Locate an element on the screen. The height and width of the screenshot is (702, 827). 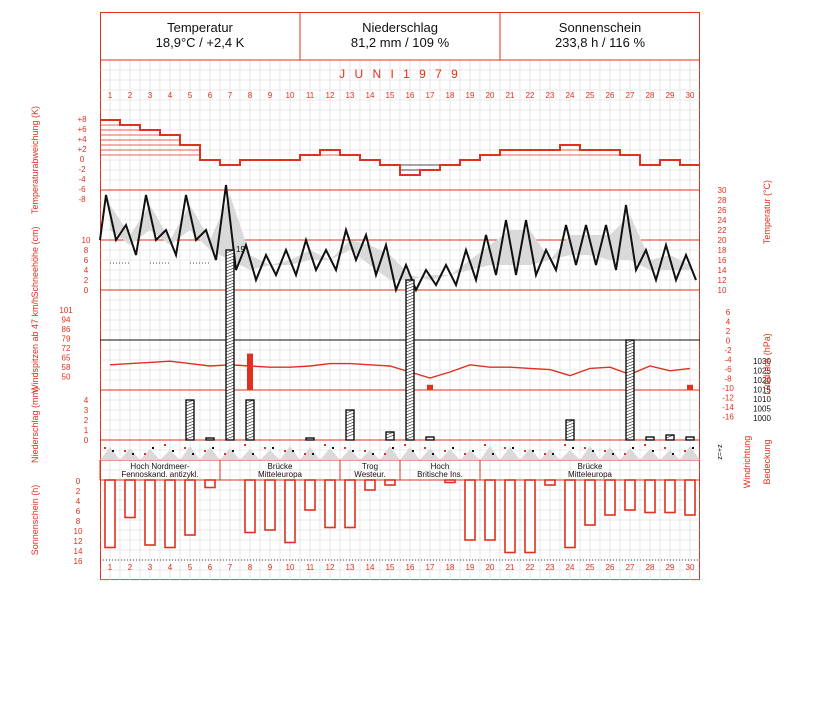
snow-tick: 4 is located at coordinates (86, 270).